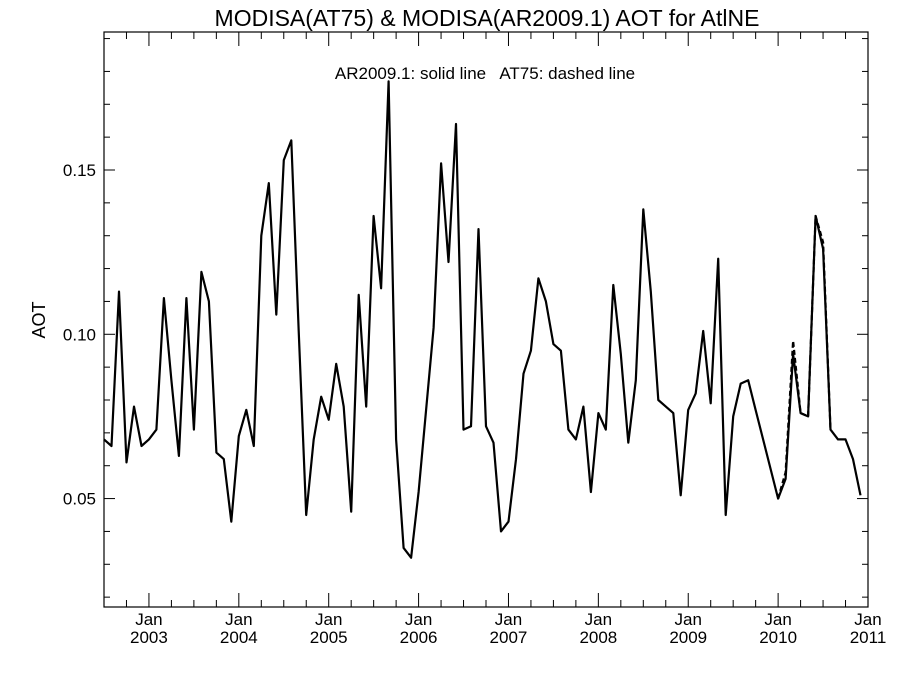  Describe the element at coordinates (39, 319) in the screenshot. I see `y-axis-label: AOT` at that location.